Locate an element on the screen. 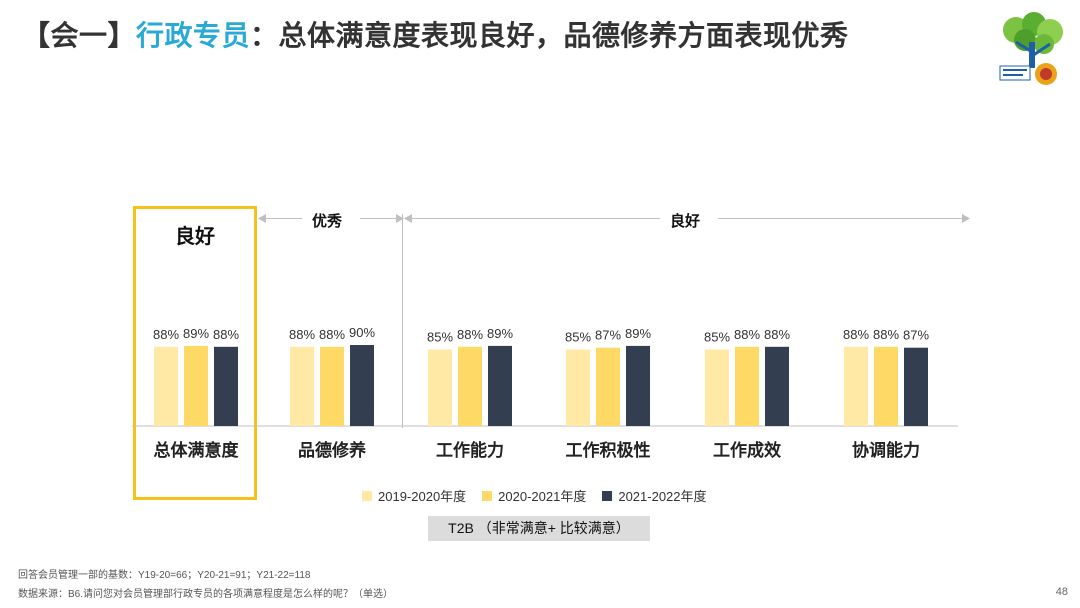  chart-legend: 2019-2020年度 2020-2021年度 2021-2022年度 is located at coordinates (534, 495).